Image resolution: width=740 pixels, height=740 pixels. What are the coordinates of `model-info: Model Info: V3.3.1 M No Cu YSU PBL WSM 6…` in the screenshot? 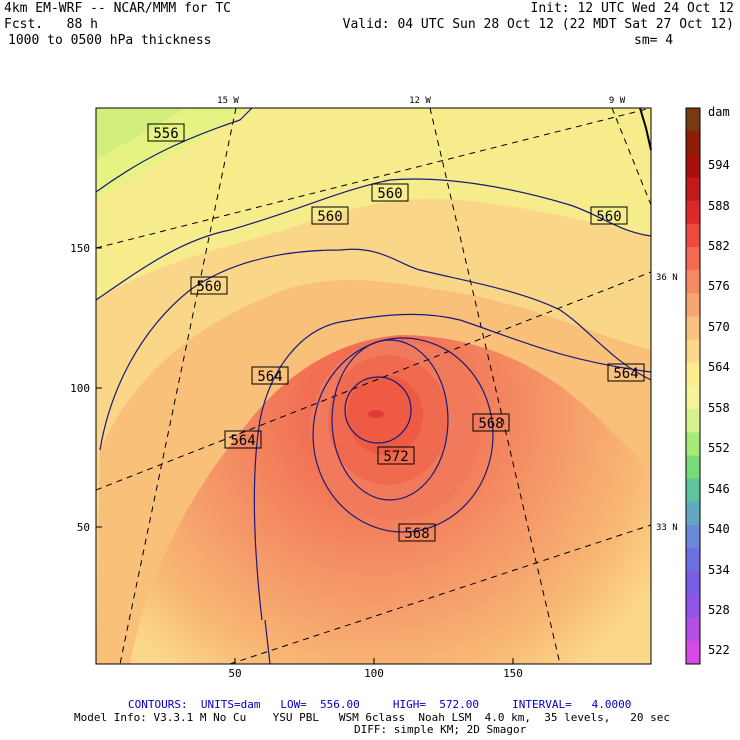 It's located at (372, 717).